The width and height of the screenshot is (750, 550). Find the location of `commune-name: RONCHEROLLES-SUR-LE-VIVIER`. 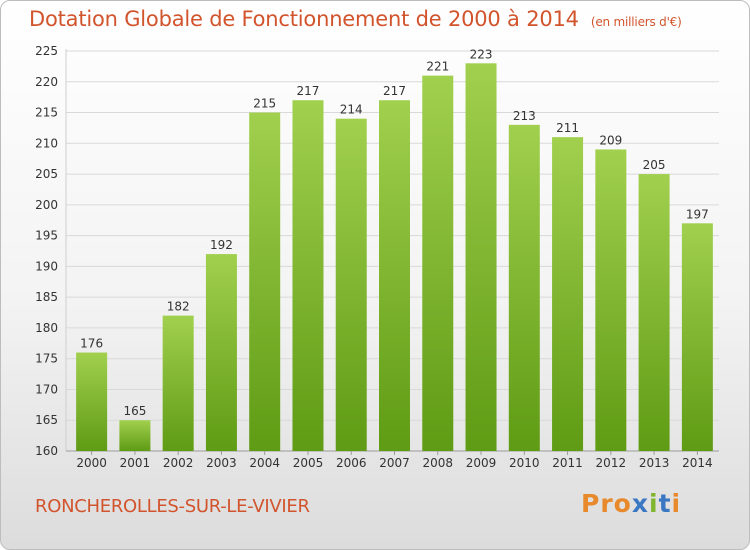

commune-name: RONCHEROLLES-SUR-LE-VIVIER is located at coordinates (172, 506).